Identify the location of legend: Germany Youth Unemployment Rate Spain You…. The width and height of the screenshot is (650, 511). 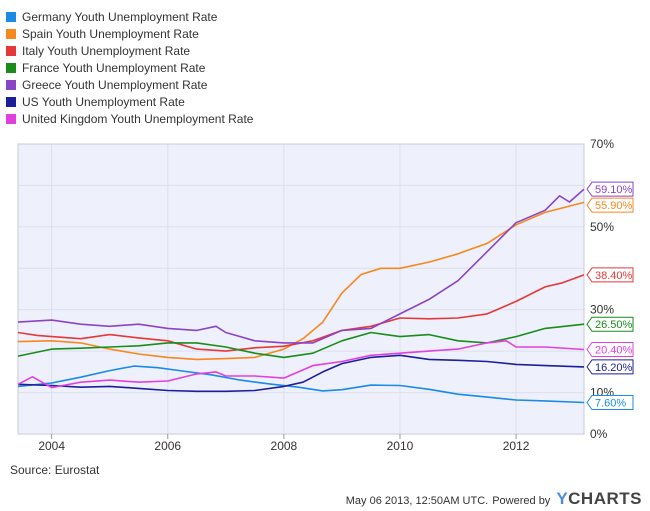
(129, 67).